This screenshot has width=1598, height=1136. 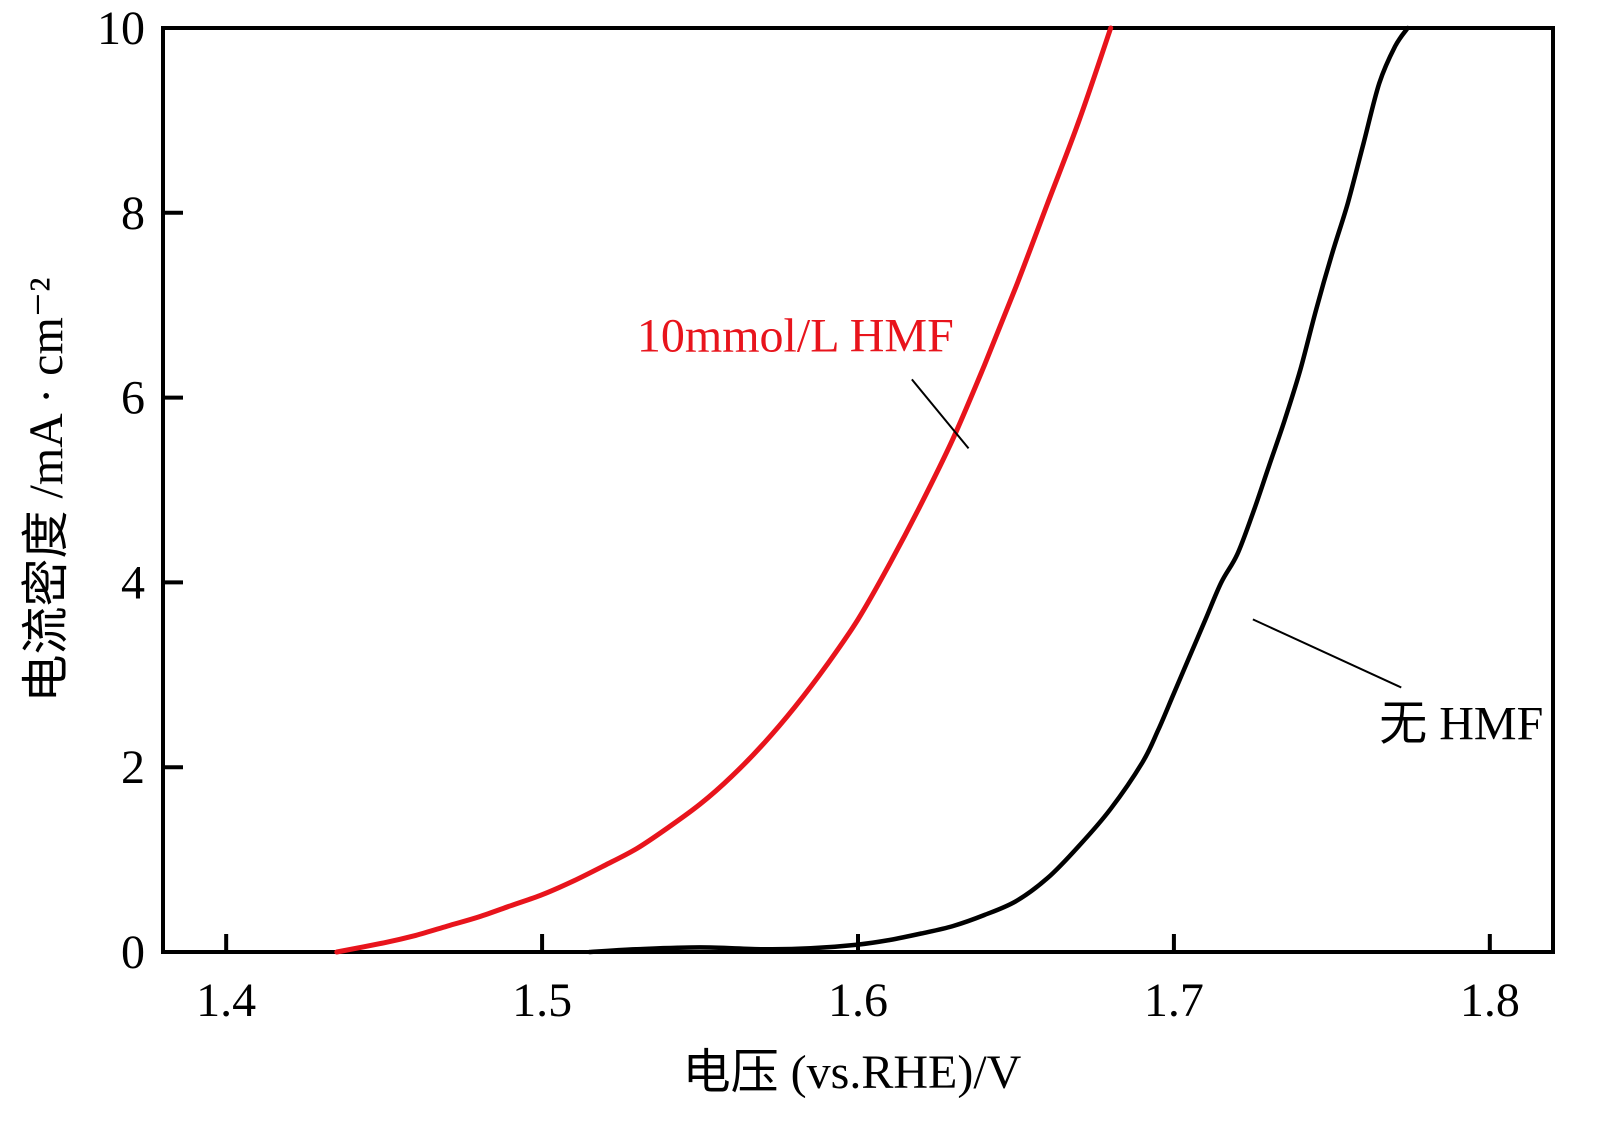 I want to click on y-tick-label: 10, so click(x=121, y=28).